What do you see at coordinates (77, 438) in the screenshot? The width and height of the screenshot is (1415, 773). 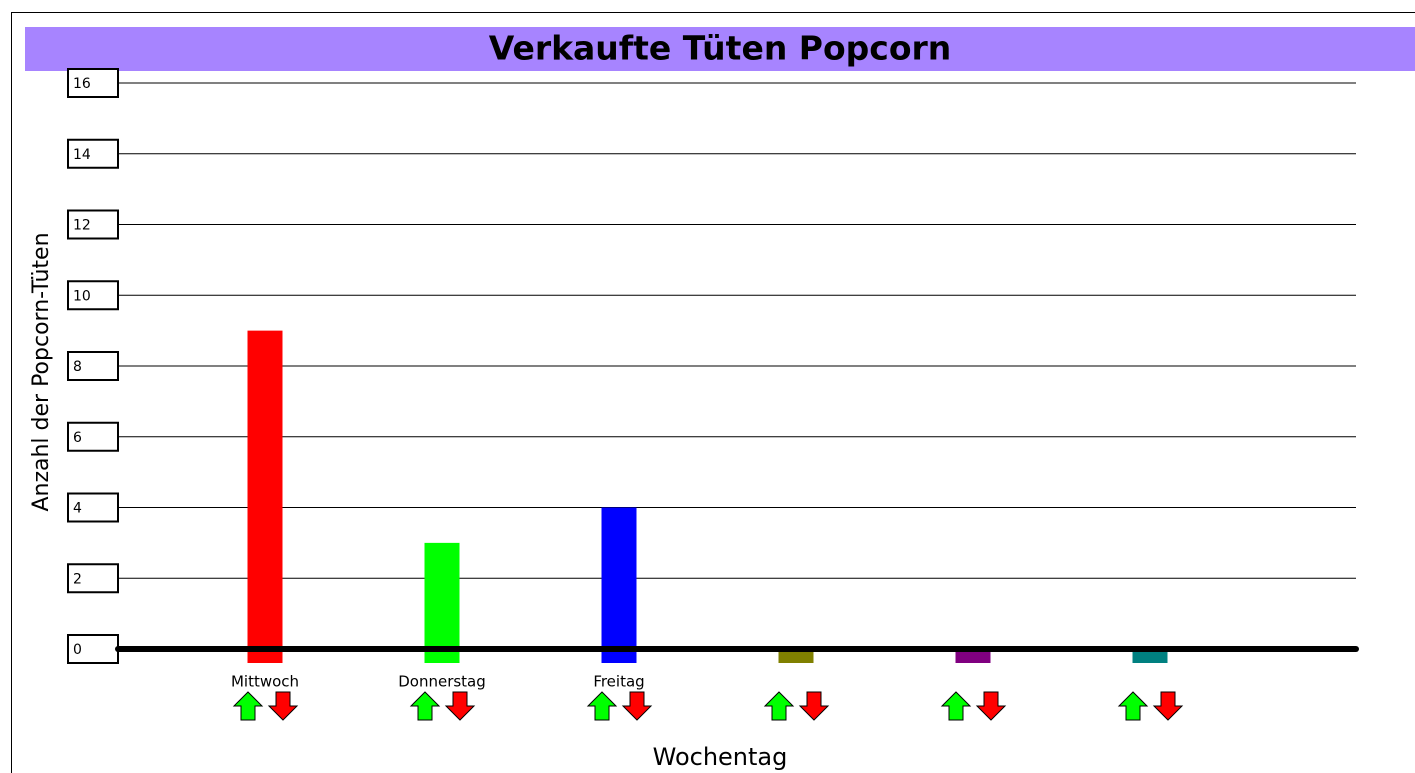 I see `y-tick-label: 6` at bounding box center [77, 438].